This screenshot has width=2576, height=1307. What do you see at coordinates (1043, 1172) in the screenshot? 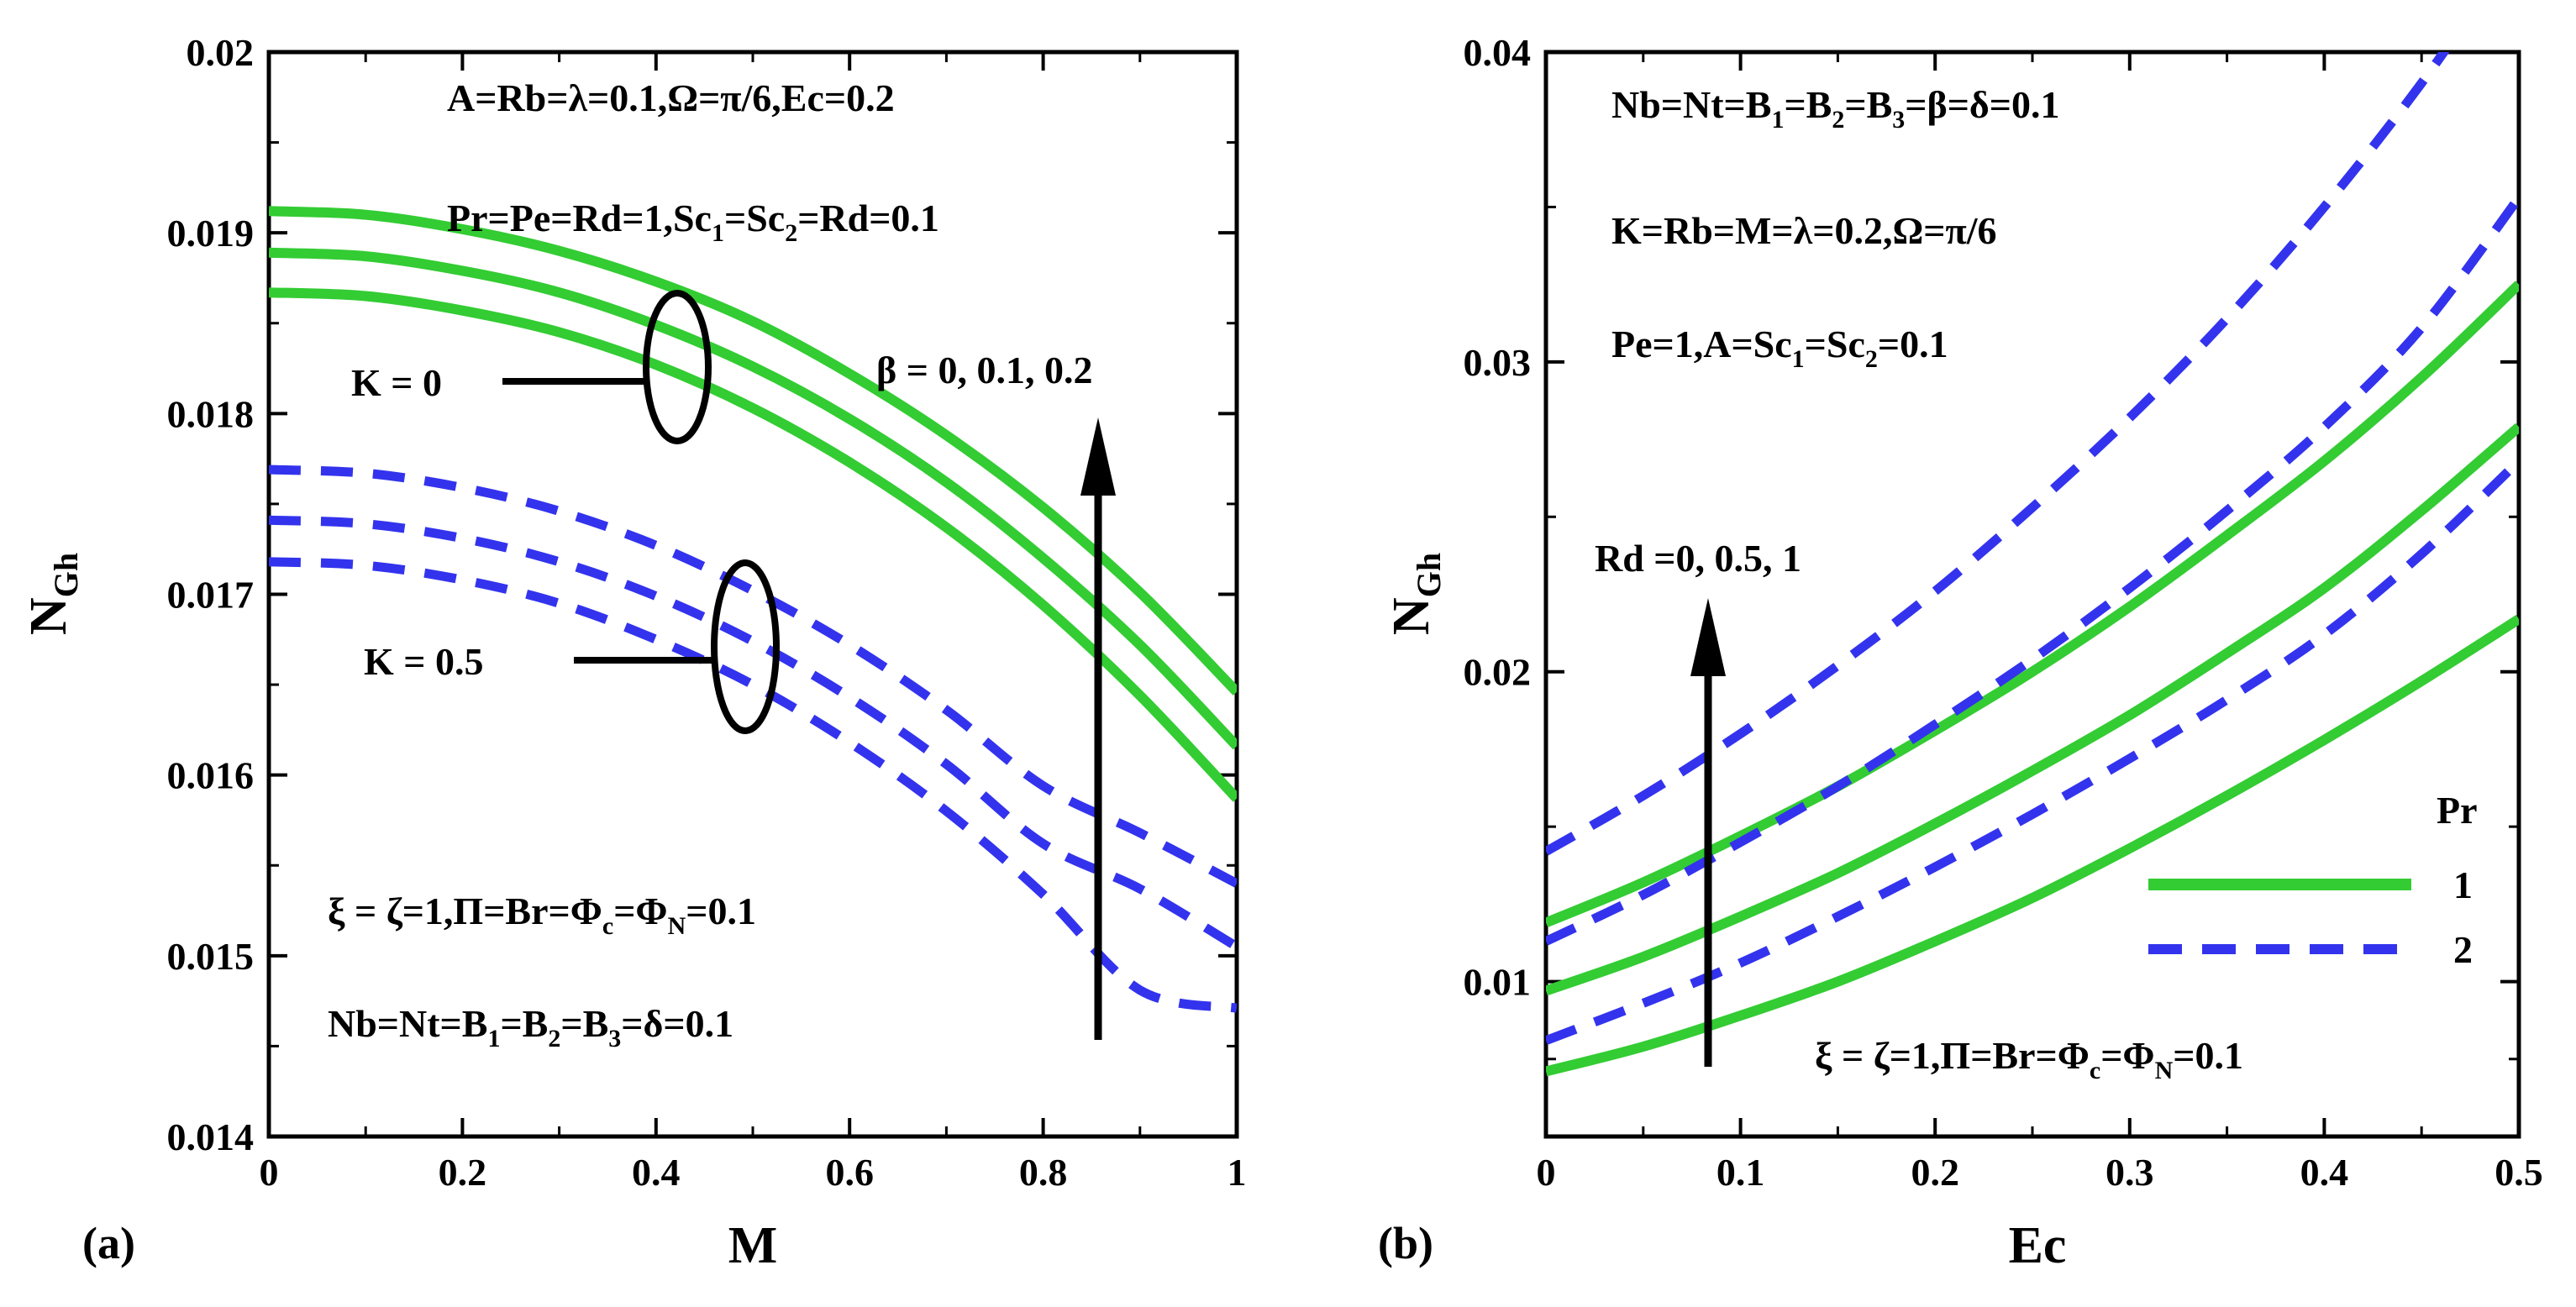
I see `x-tick-label-a-4: 0.8` at bounding box center [1043, 1172].